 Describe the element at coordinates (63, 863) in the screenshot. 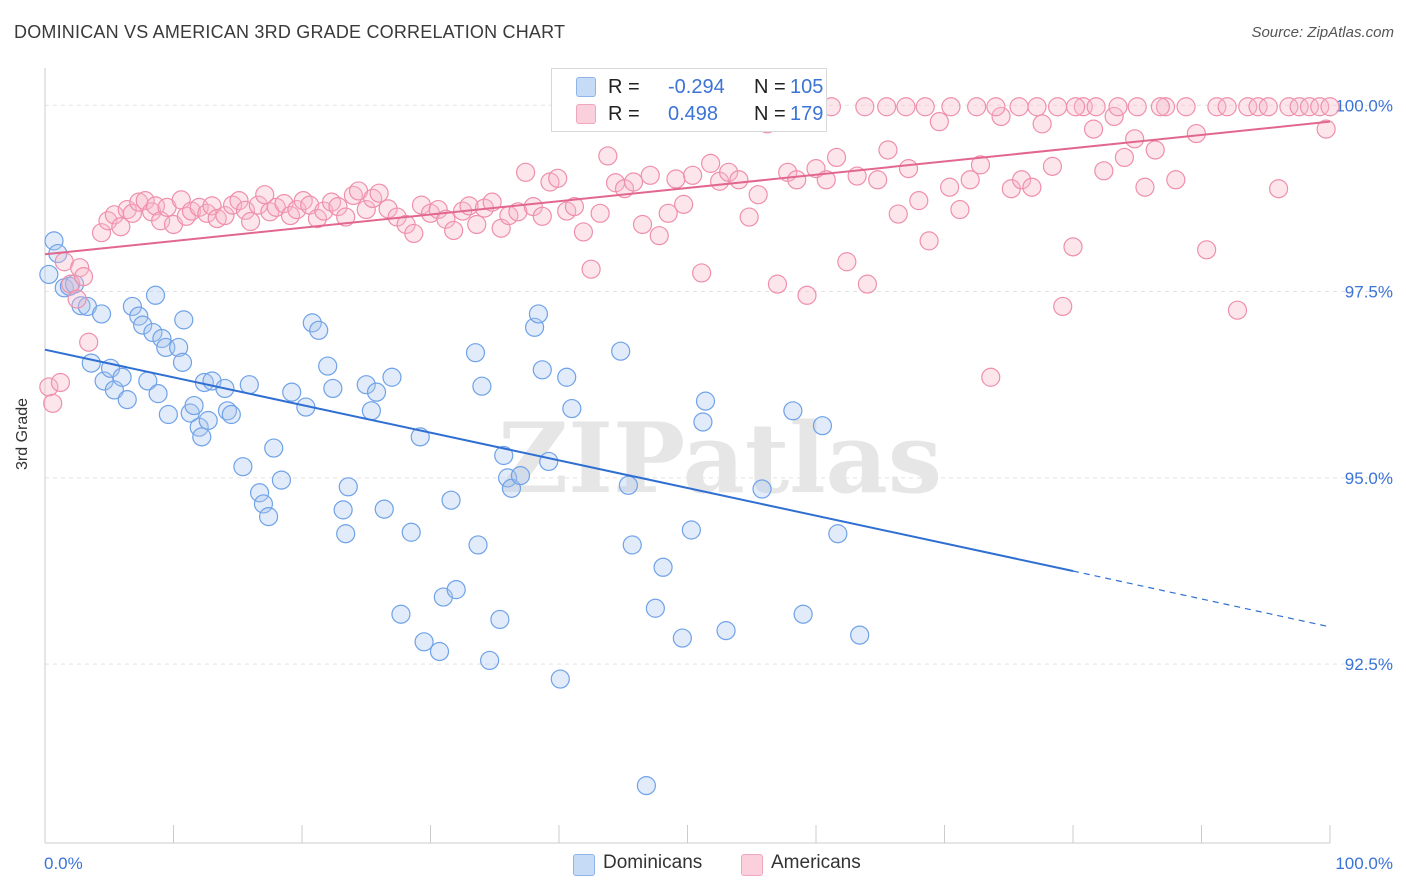

I see `x-tick-label-start: 0.0%` at that location.